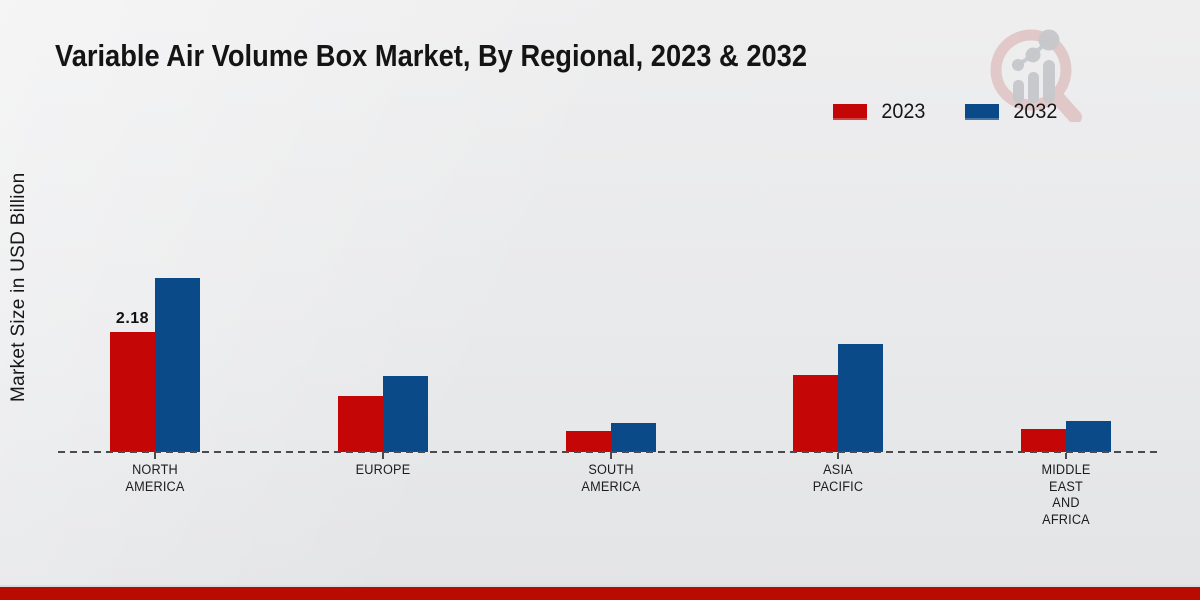 This screenshot has height=600, width=1200. I want to click on bar-2023-north-america, so click(132, 392).